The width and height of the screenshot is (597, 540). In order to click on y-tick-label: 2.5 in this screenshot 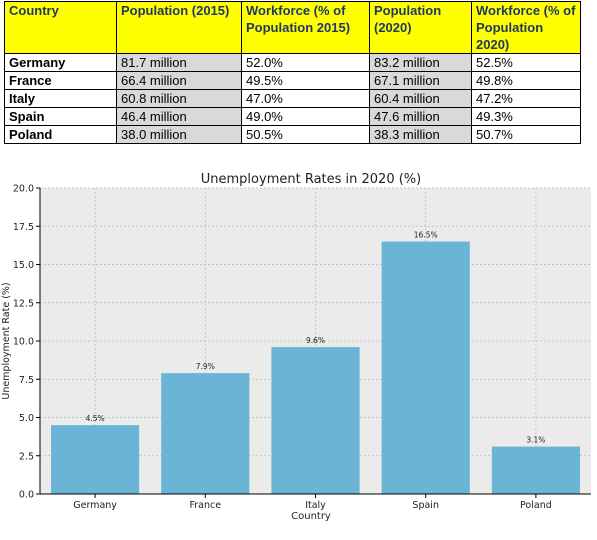, I will do `click(26, 456)`.